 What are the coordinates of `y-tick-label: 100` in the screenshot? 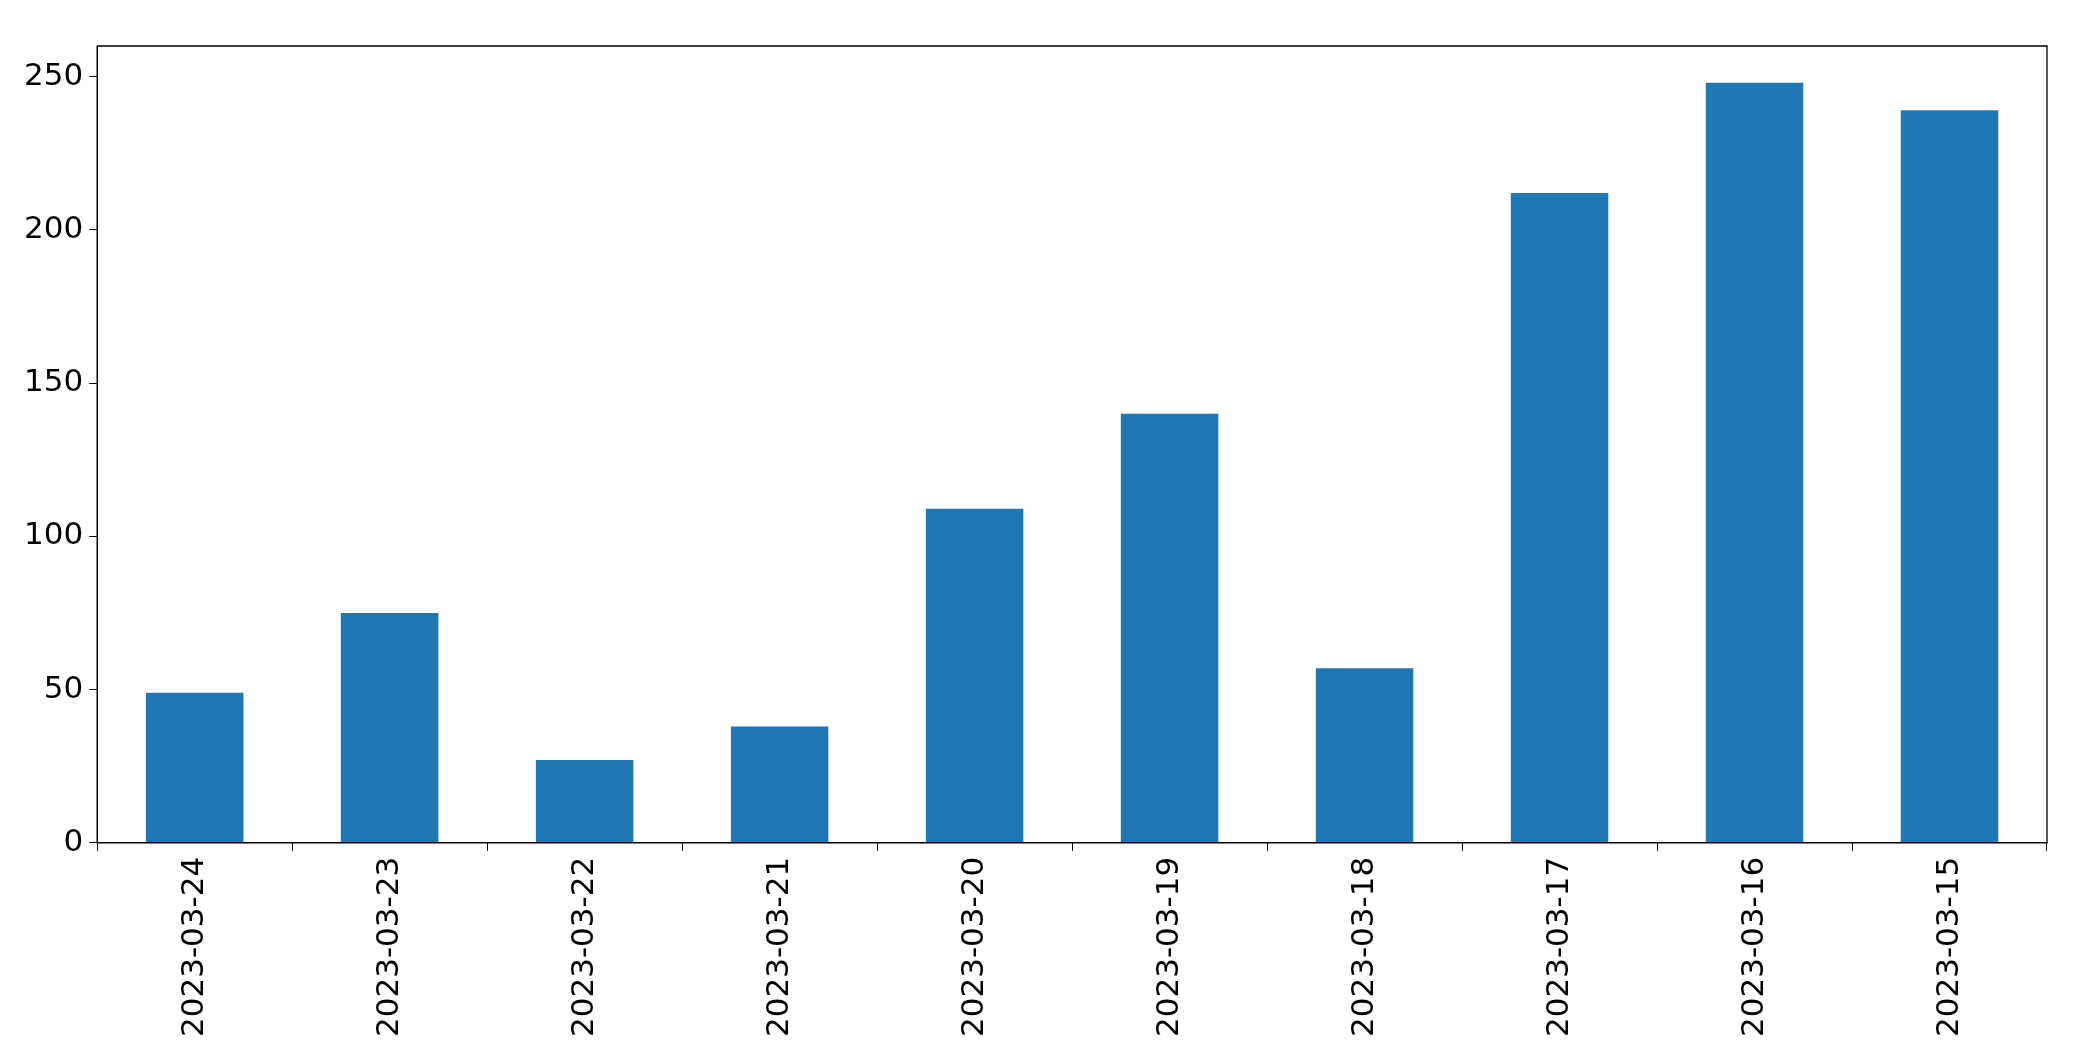 It's located at (54, 533).